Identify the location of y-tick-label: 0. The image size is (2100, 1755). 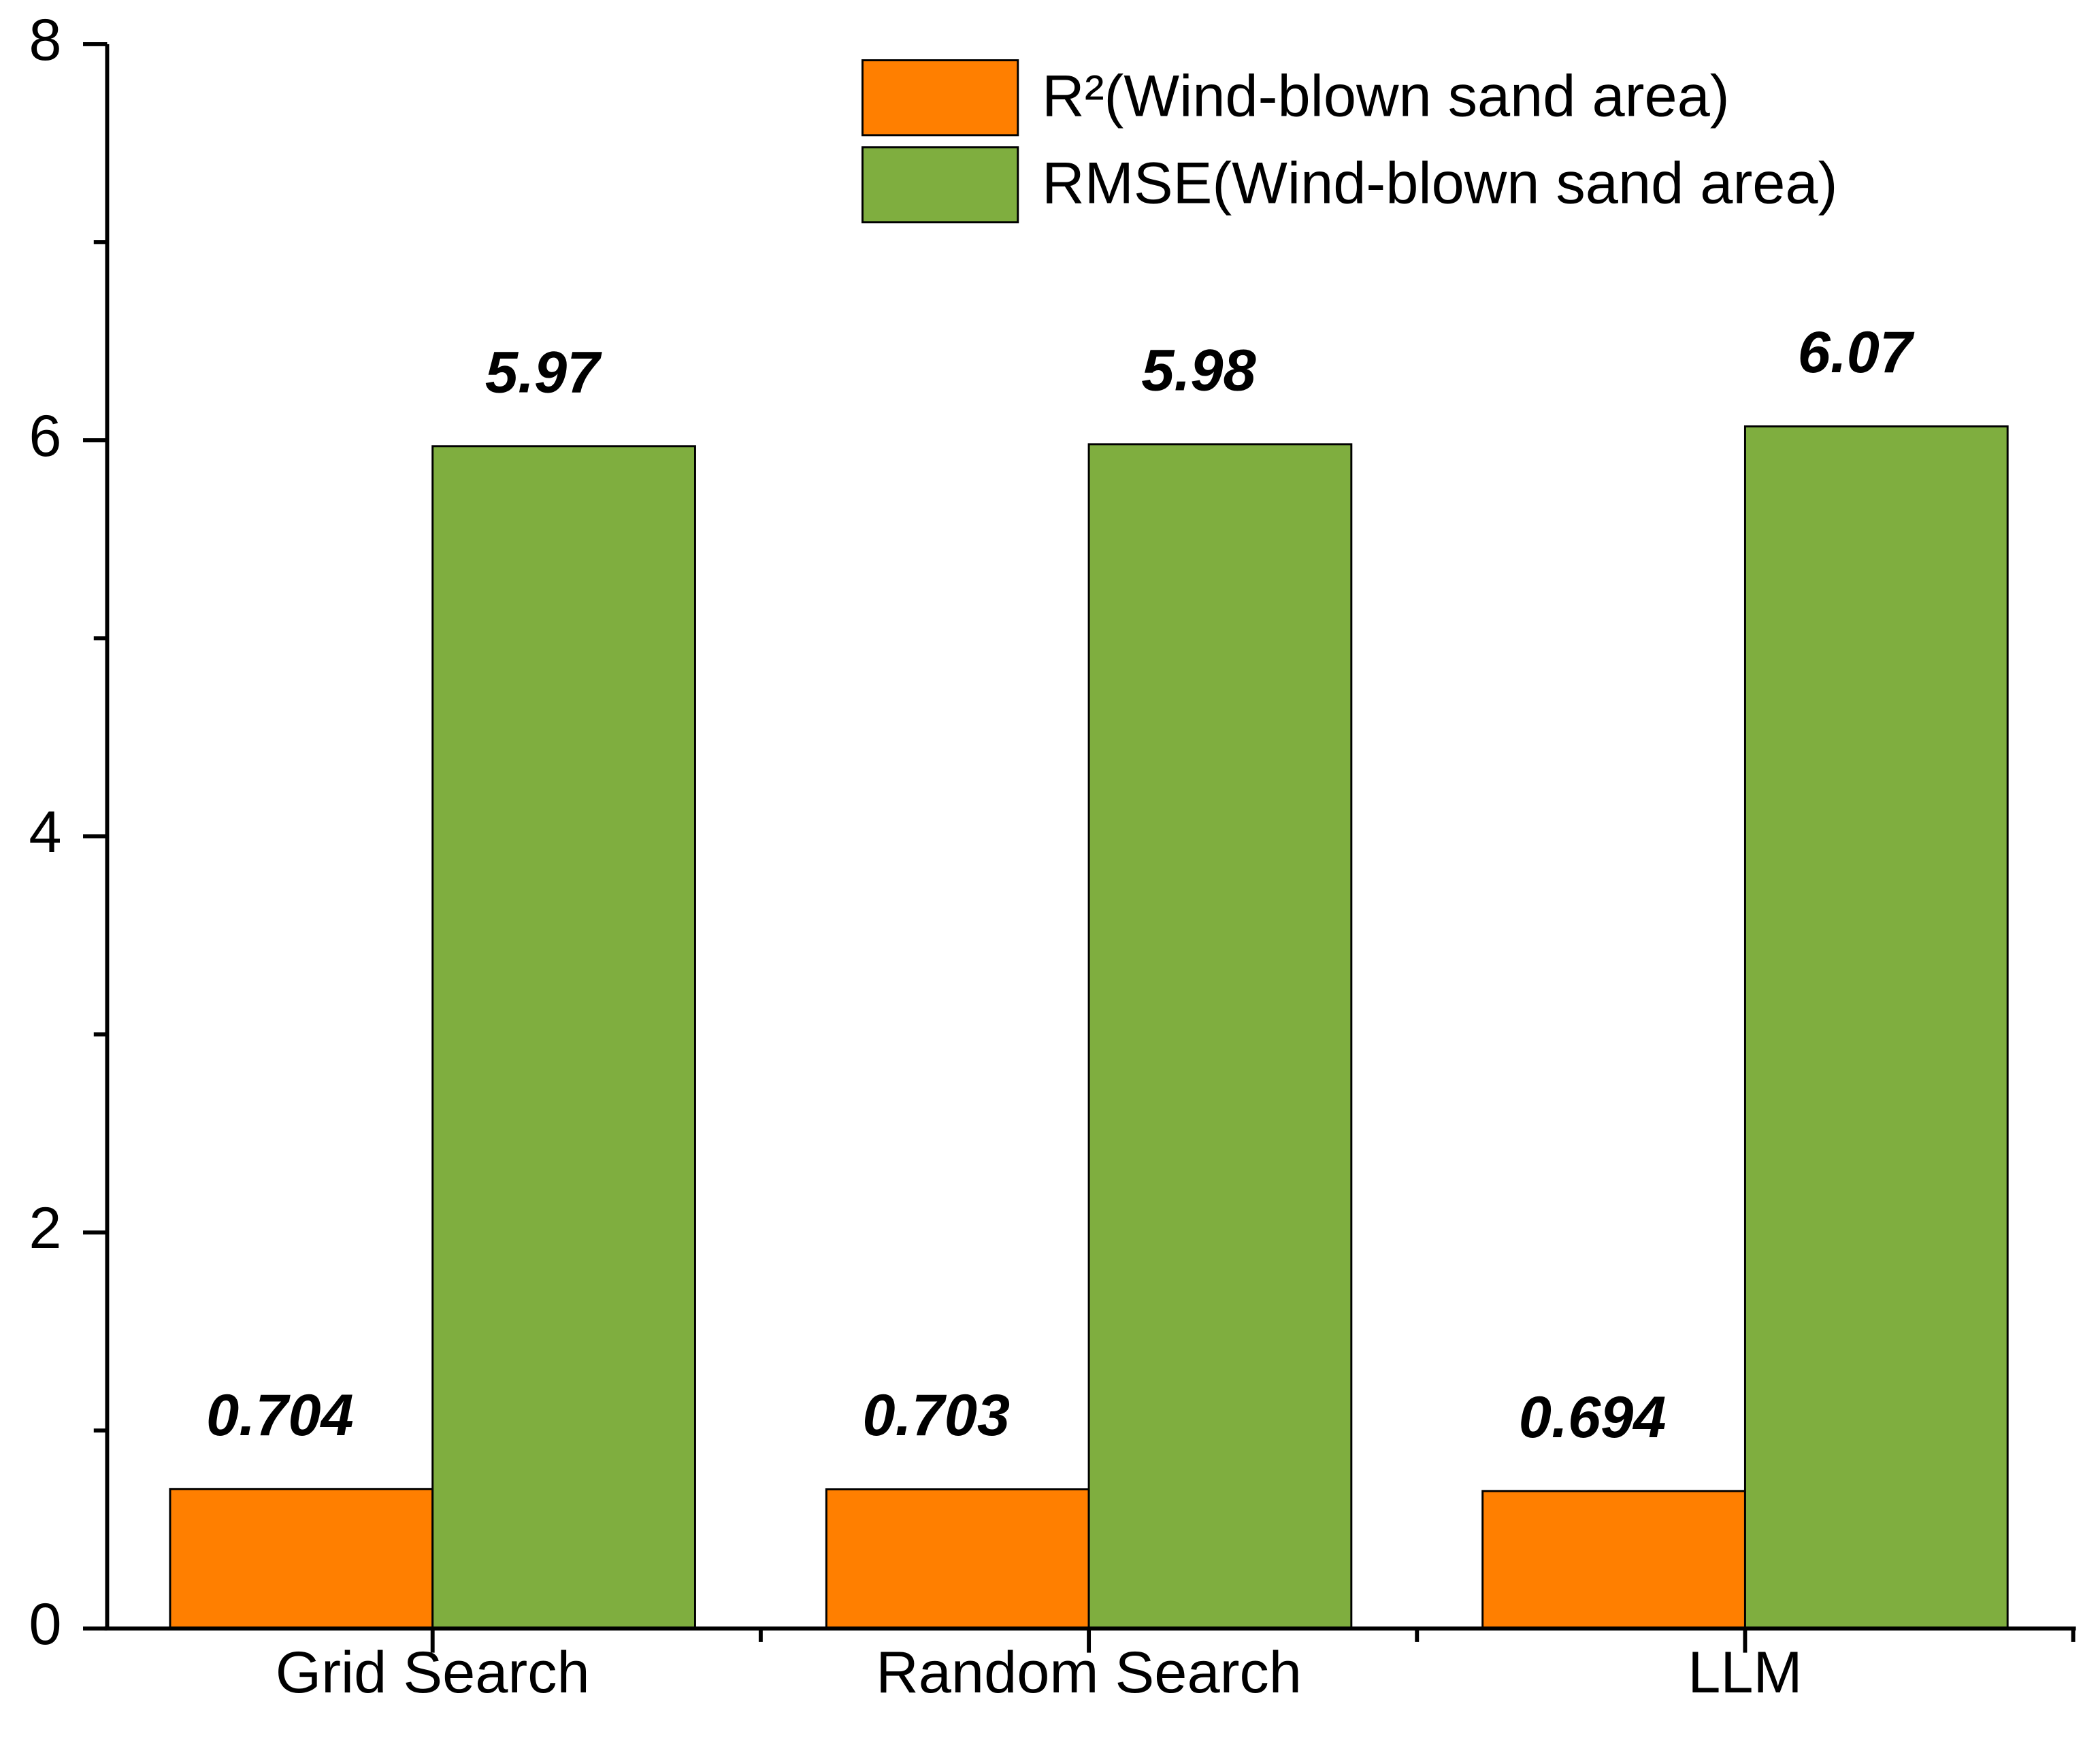
(45, 1624).